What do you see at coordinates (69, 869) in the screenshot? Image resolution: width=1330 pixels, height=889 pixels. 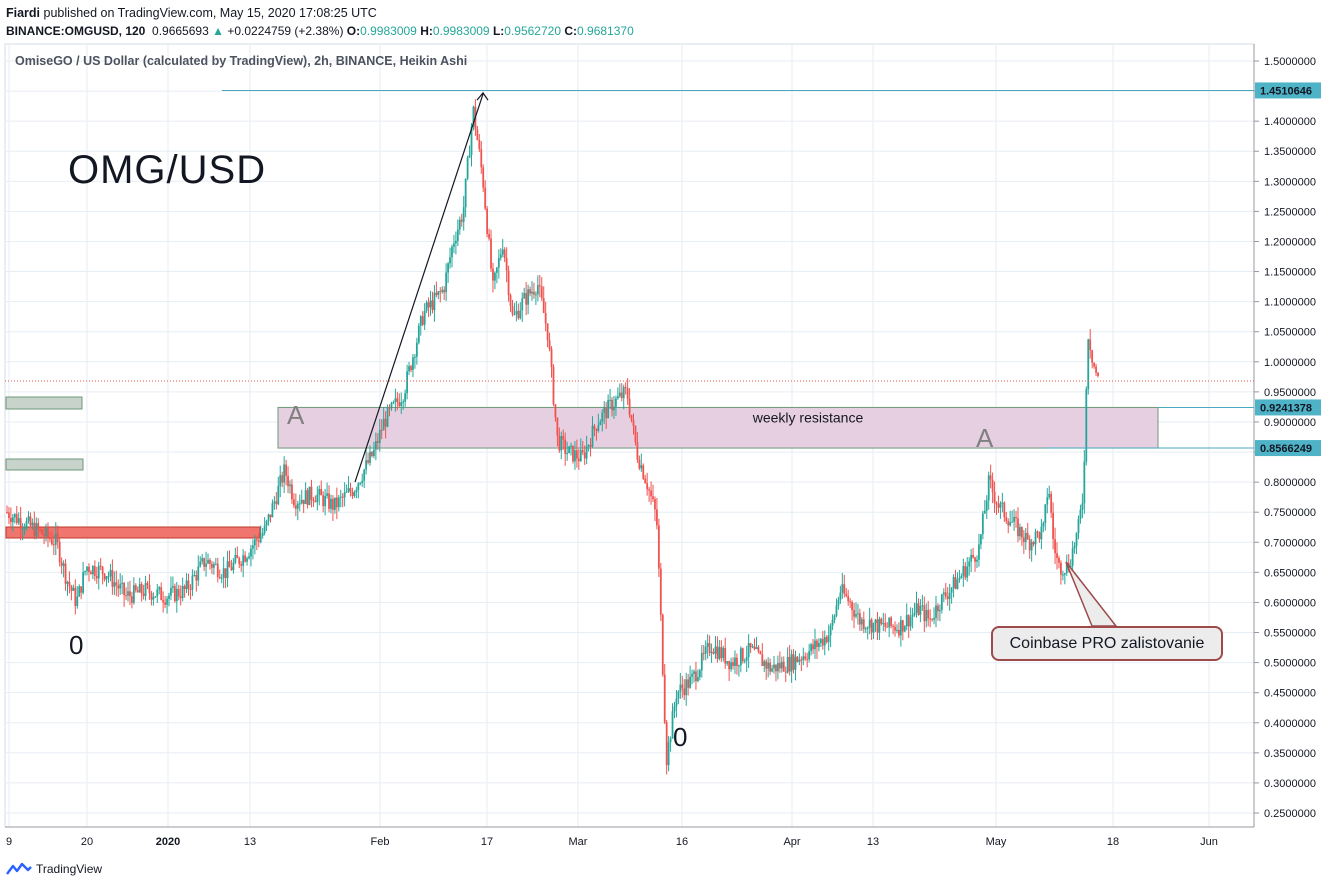 I see `footer-brand: TradingView` at bounding box center [69, 869].